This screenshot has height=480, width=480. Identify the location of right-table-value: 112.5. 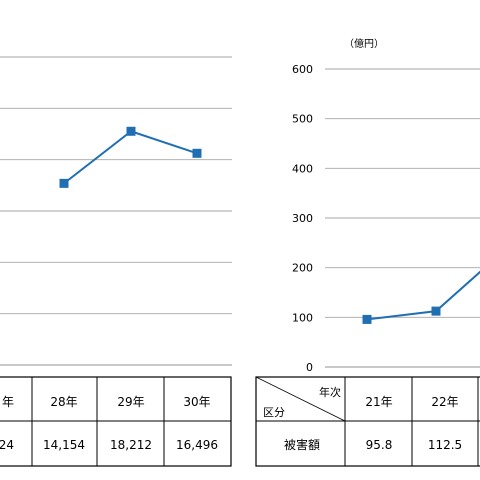
(445, 445).